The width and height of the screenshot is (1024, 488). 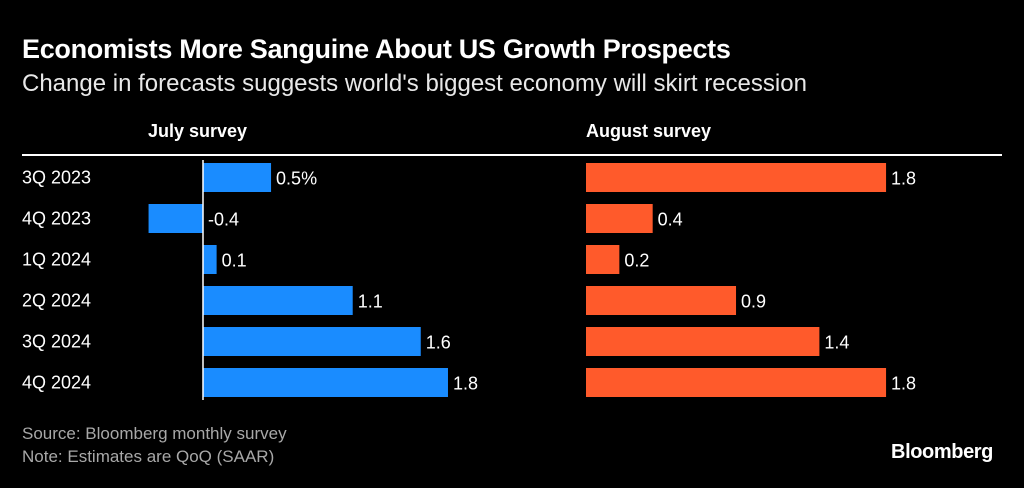 I want to click on august-value-label: 0.2, so click(x=636, y=261).